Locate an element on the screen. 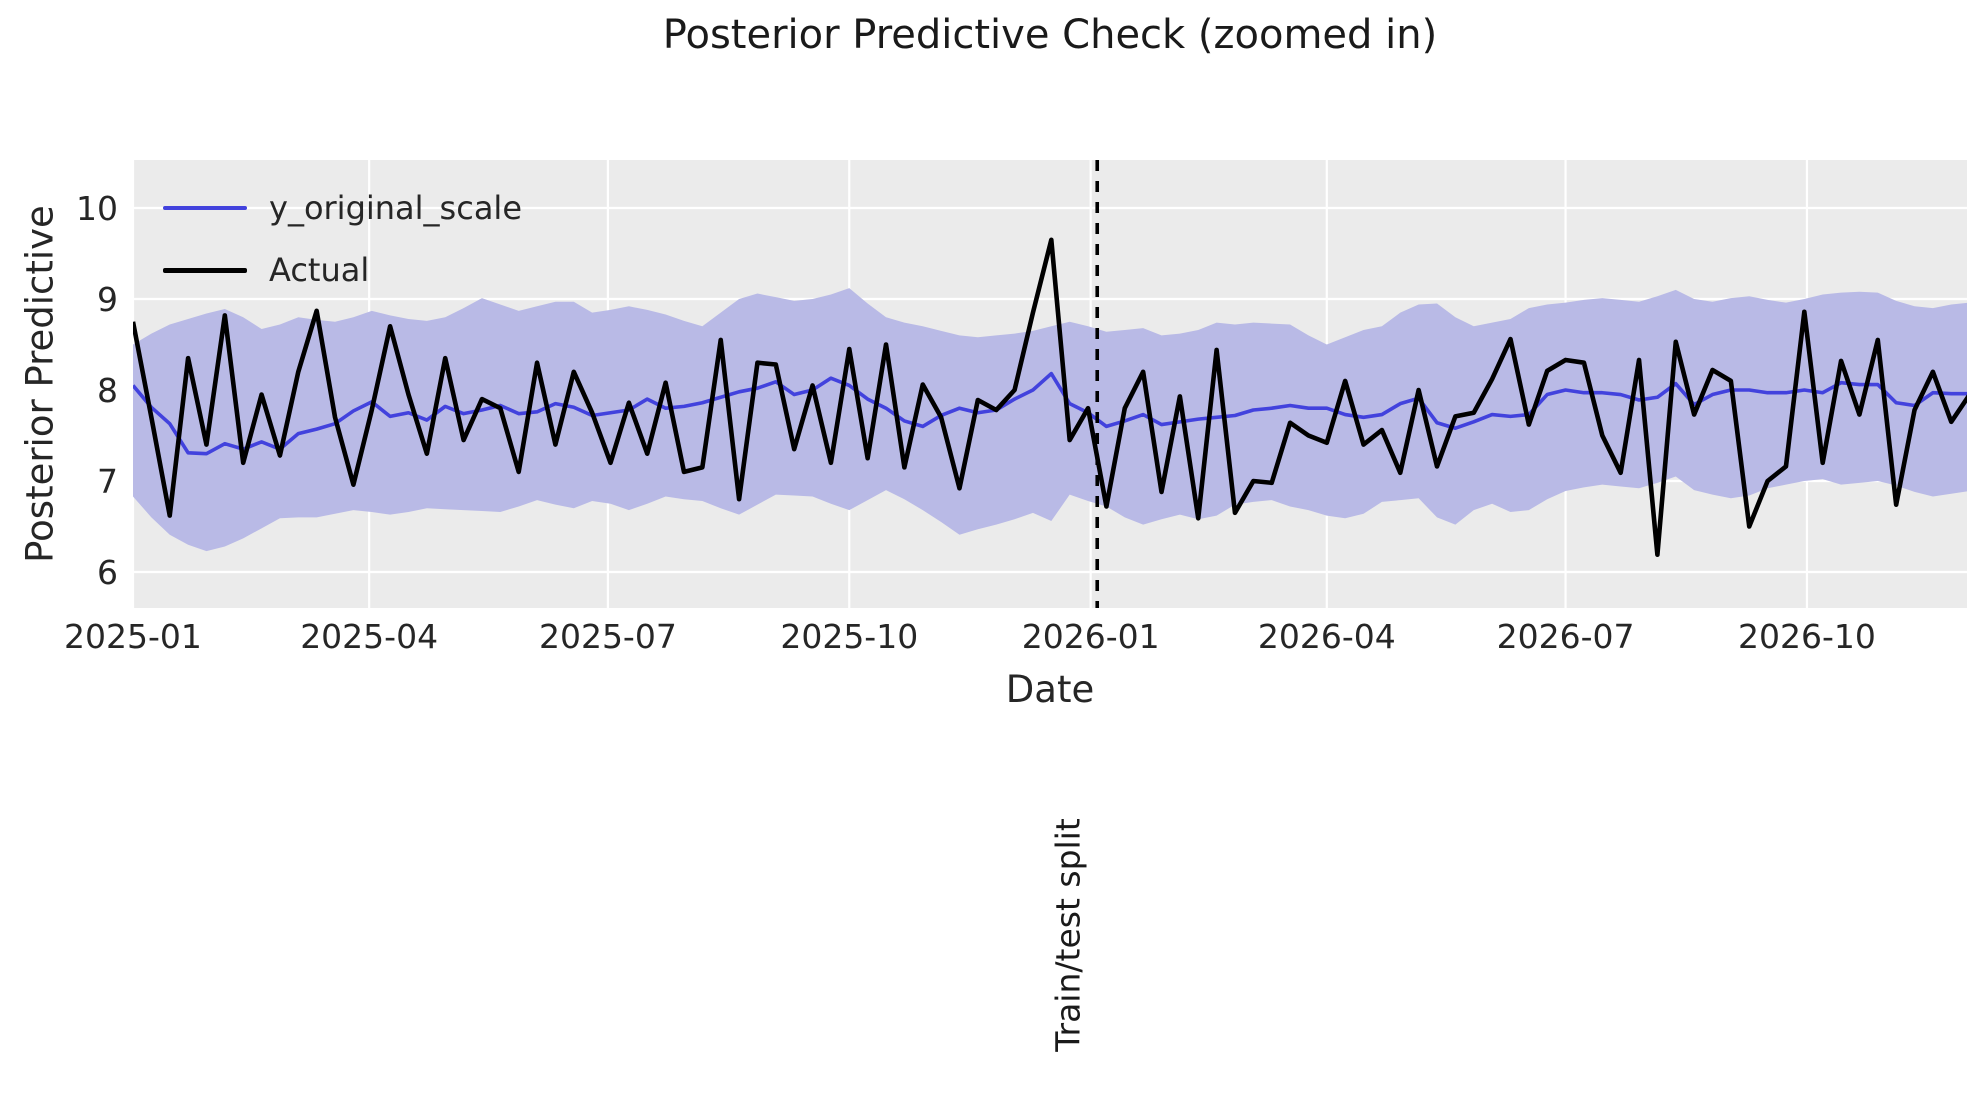  x-tick-label: 2025-04 is located at coordinates (369, 636).